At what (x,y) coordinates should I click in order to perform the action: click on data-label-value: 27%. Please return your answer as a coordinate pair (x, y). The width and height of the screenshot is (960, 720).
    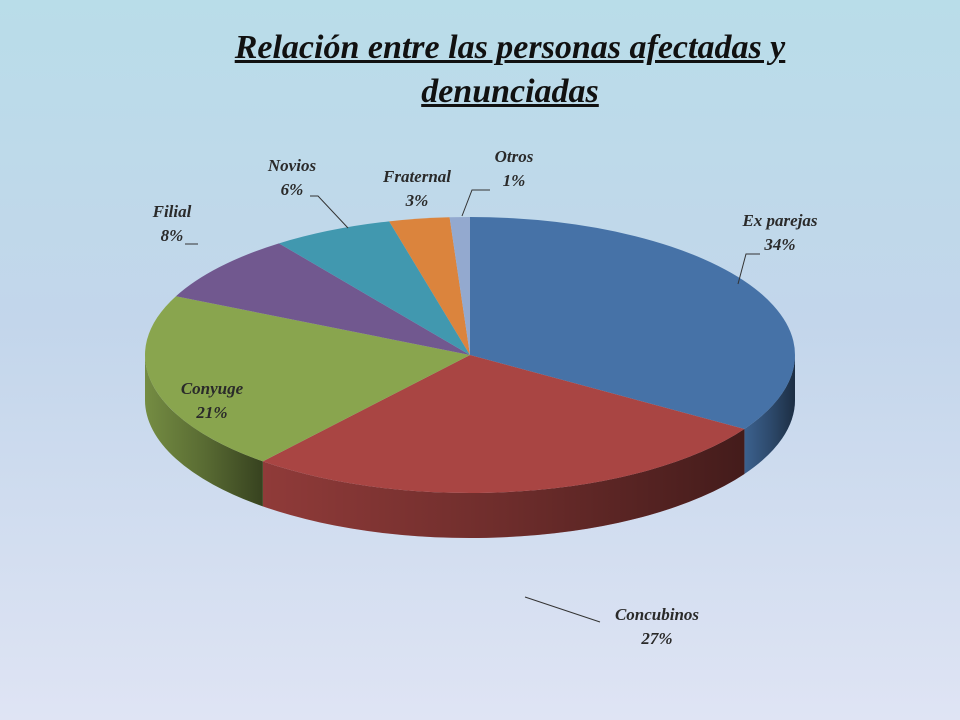
    Looking at the image, I should click on (656, 638).